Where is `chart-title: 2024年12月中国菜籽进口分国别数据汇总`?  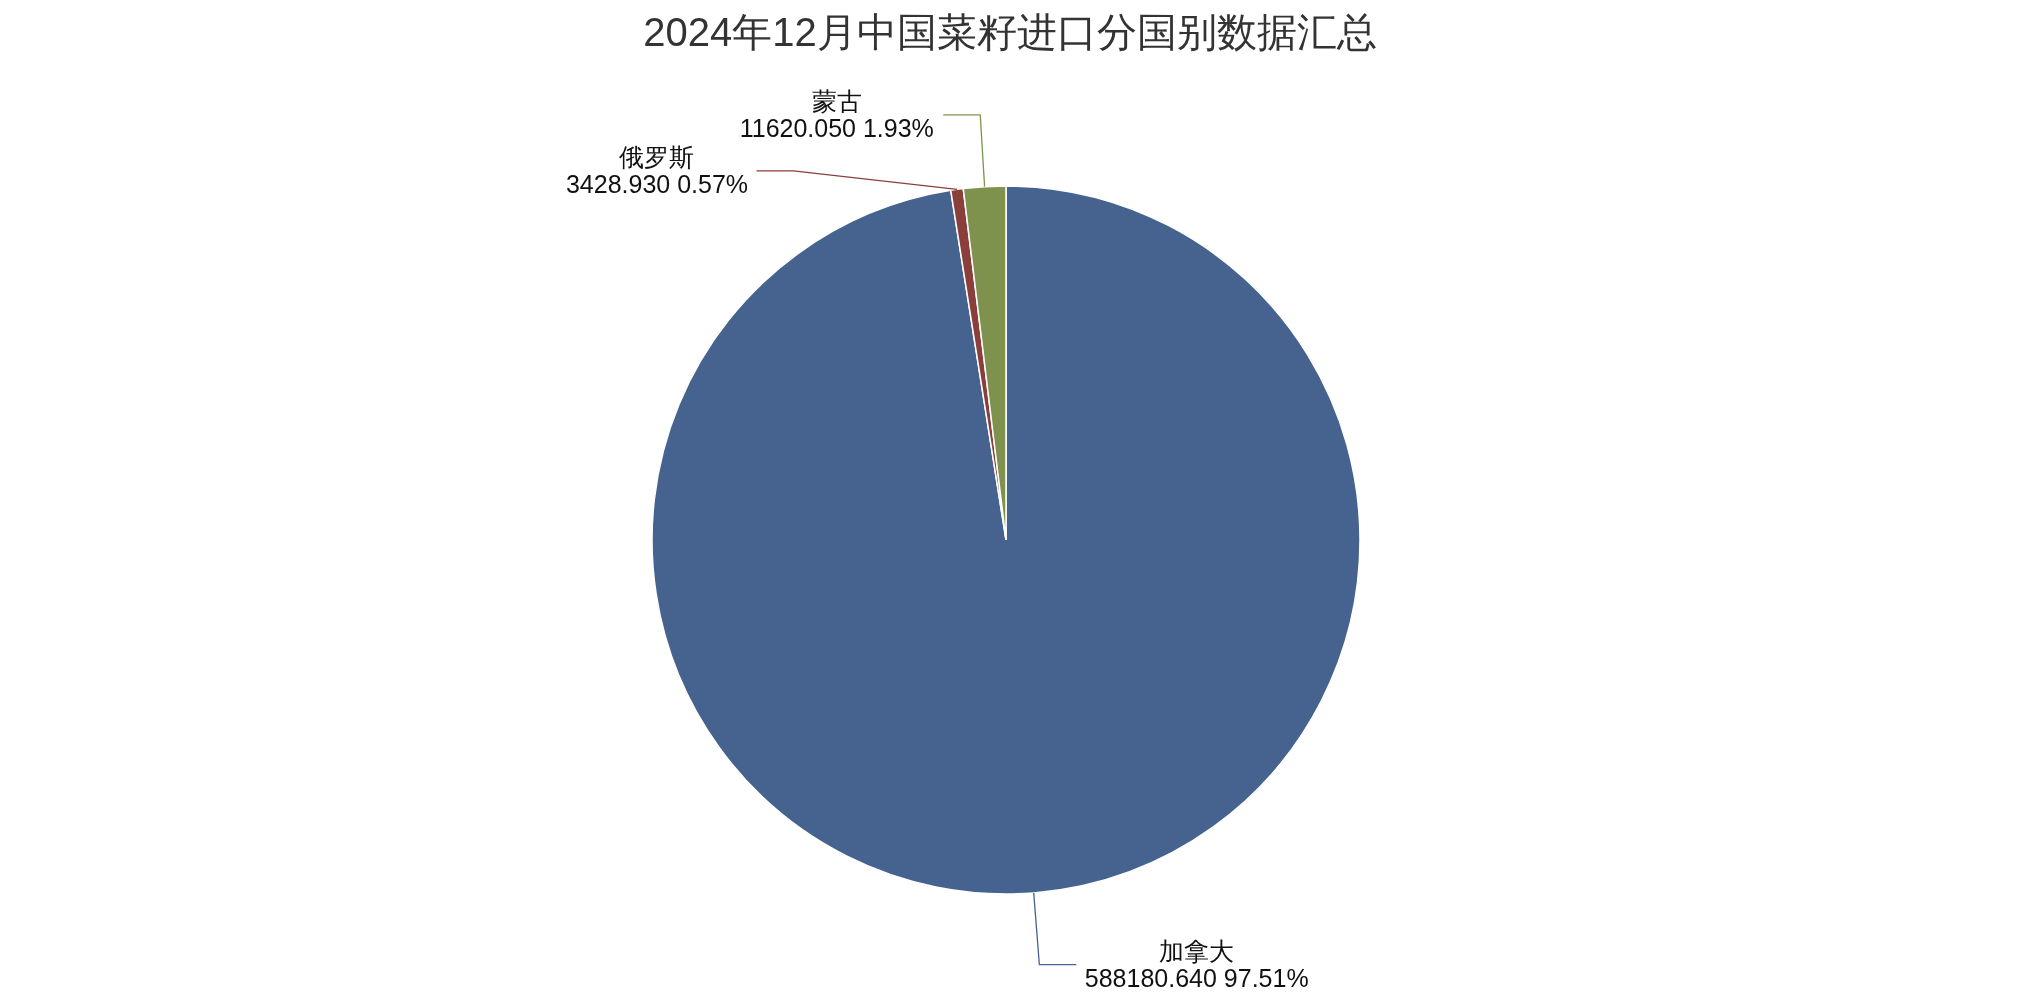
chart-title: 2024年12月中国菜籽进口分国别数据汇总 is located at coordinates (1010, 32).